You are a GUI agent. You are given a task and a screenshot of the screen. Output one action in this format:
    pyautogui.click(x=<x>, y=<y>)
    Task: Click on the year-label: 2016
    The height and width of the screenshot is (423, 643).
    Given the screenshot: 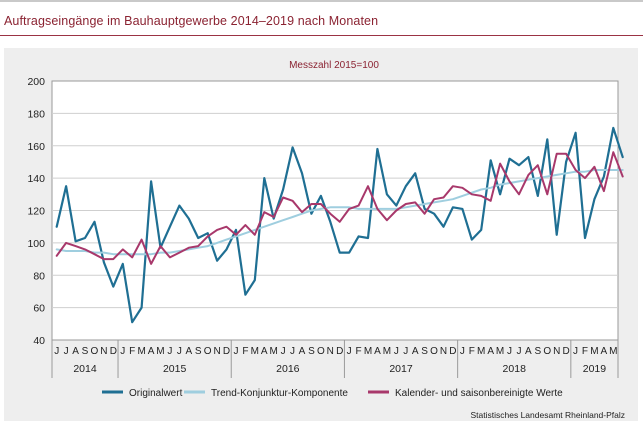 What is the action you would take?
    pyautogui.click(x=288, y=369)
    